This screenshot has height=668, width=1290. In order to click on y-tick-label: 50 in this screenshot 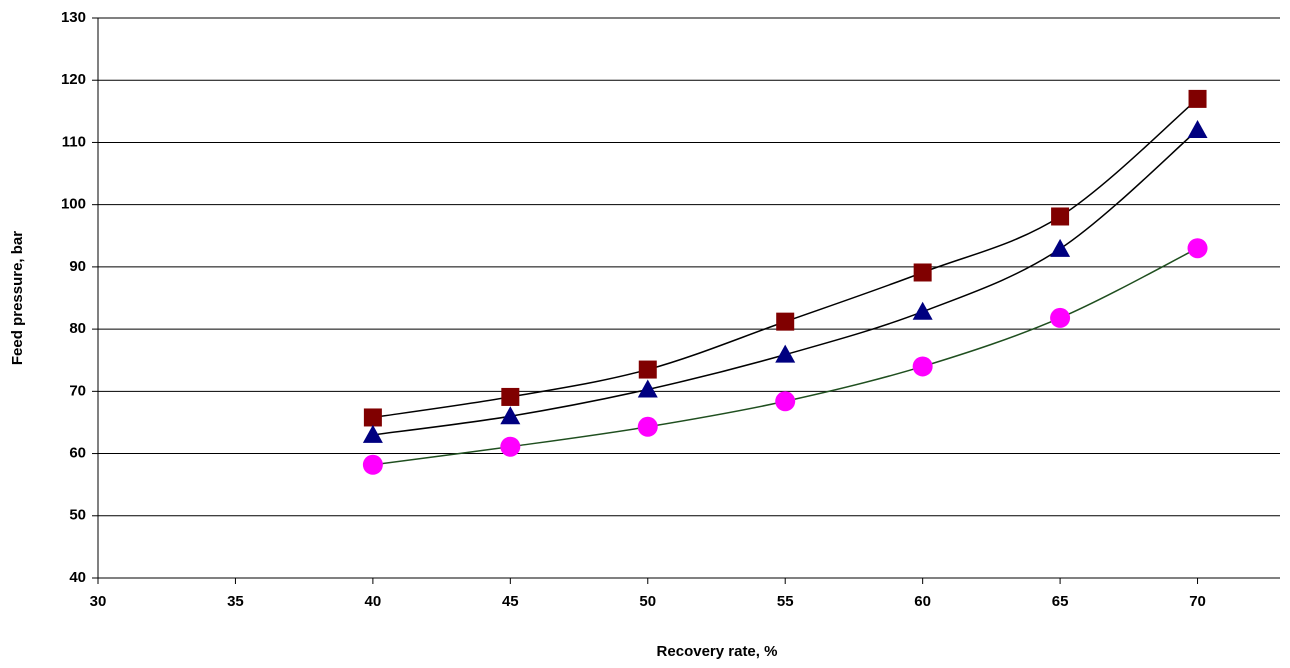, I will do `click(77, 515)`.